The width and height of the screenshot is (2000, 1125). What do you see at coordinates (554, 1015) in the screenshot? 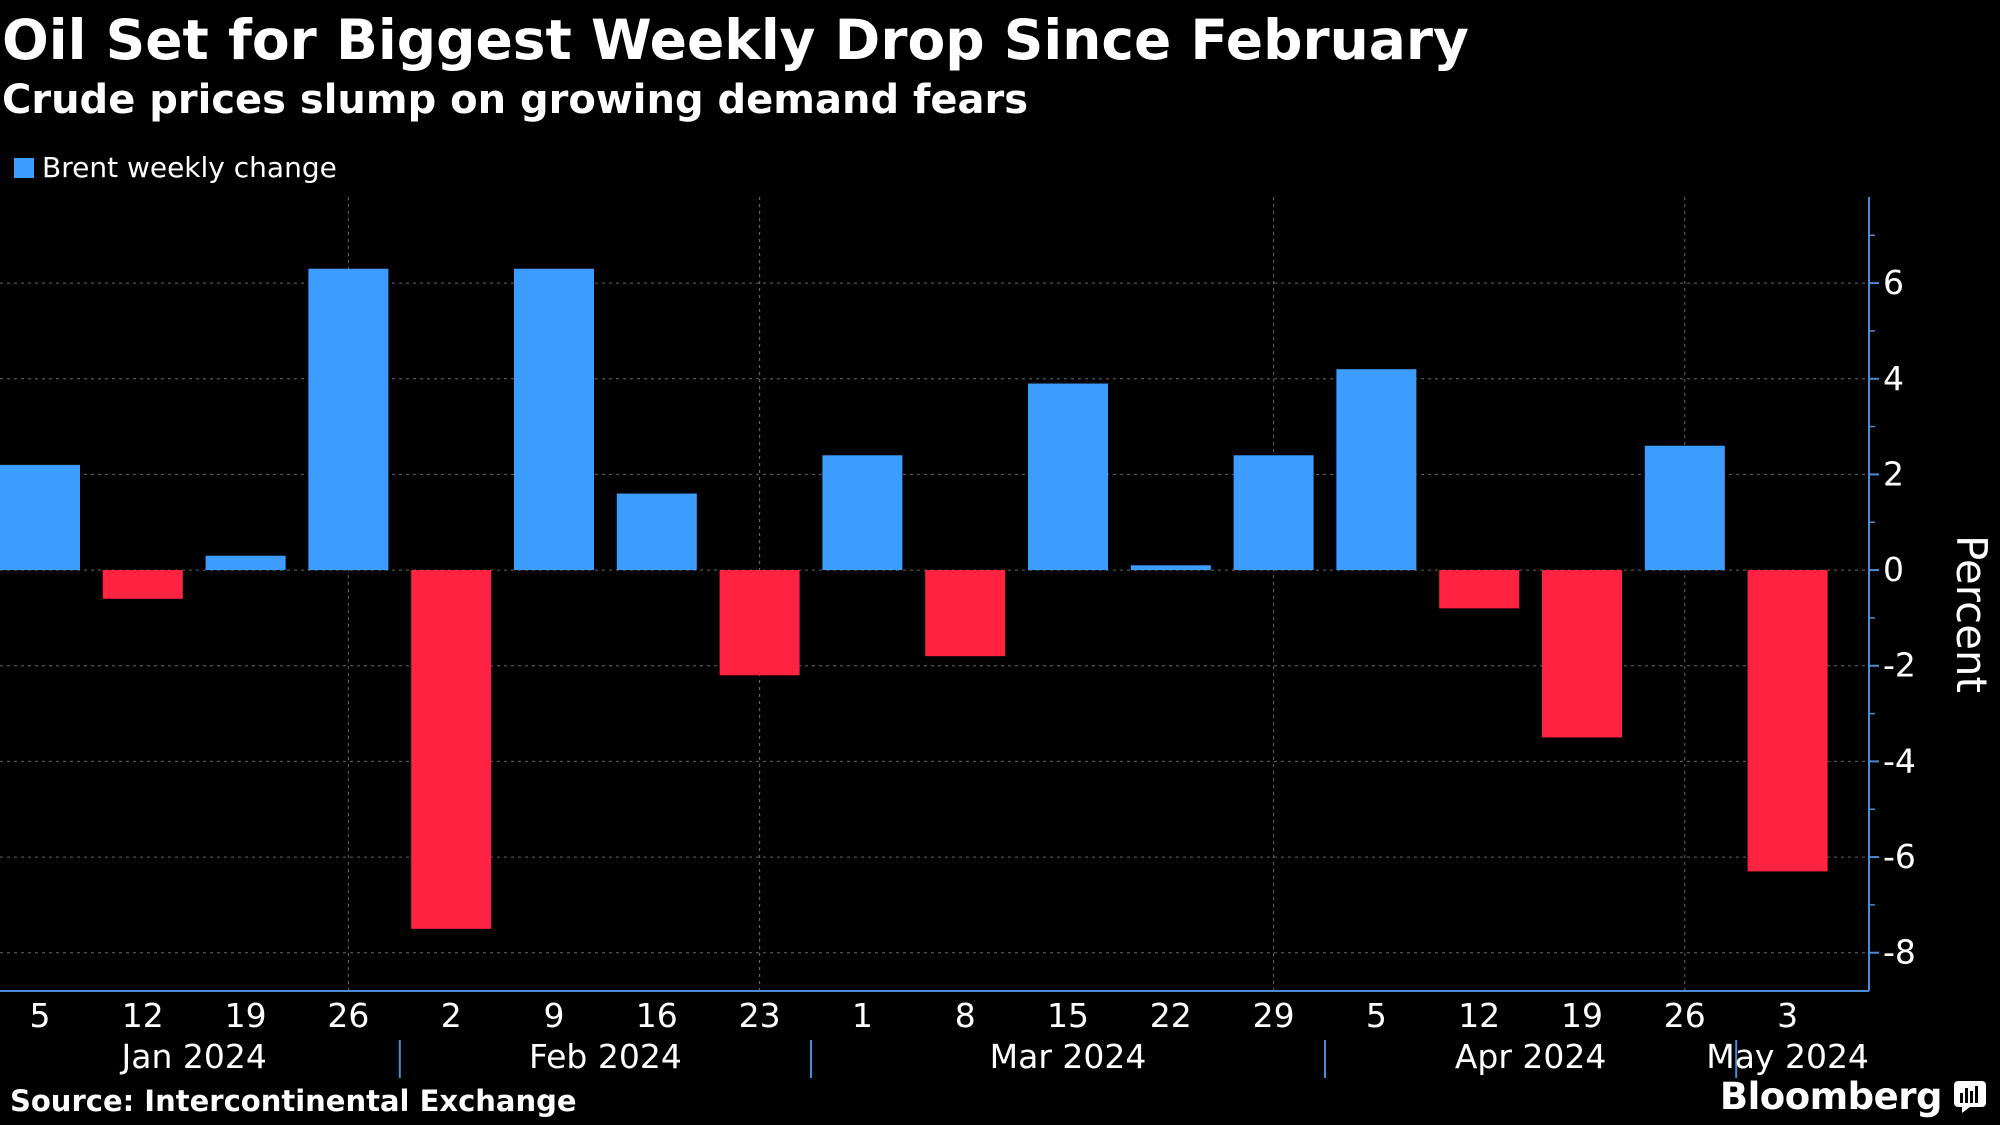
I see `x-tick-label: 9` at bounding box center [554, 1015].